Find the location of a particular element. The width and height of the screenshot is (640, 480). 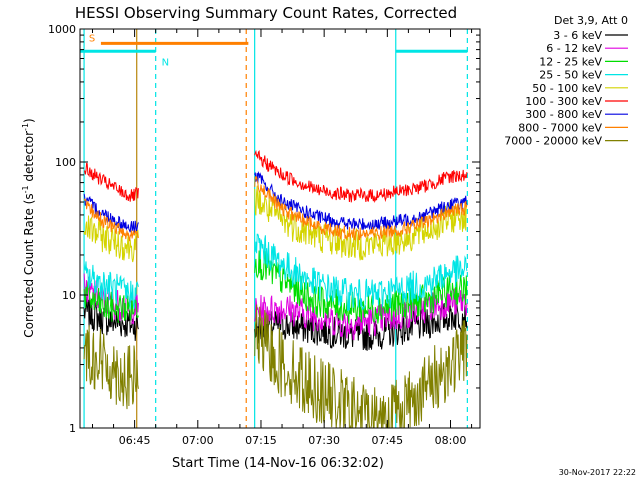

x-tick-label: 07:30 is located at coordinates (324, 440).